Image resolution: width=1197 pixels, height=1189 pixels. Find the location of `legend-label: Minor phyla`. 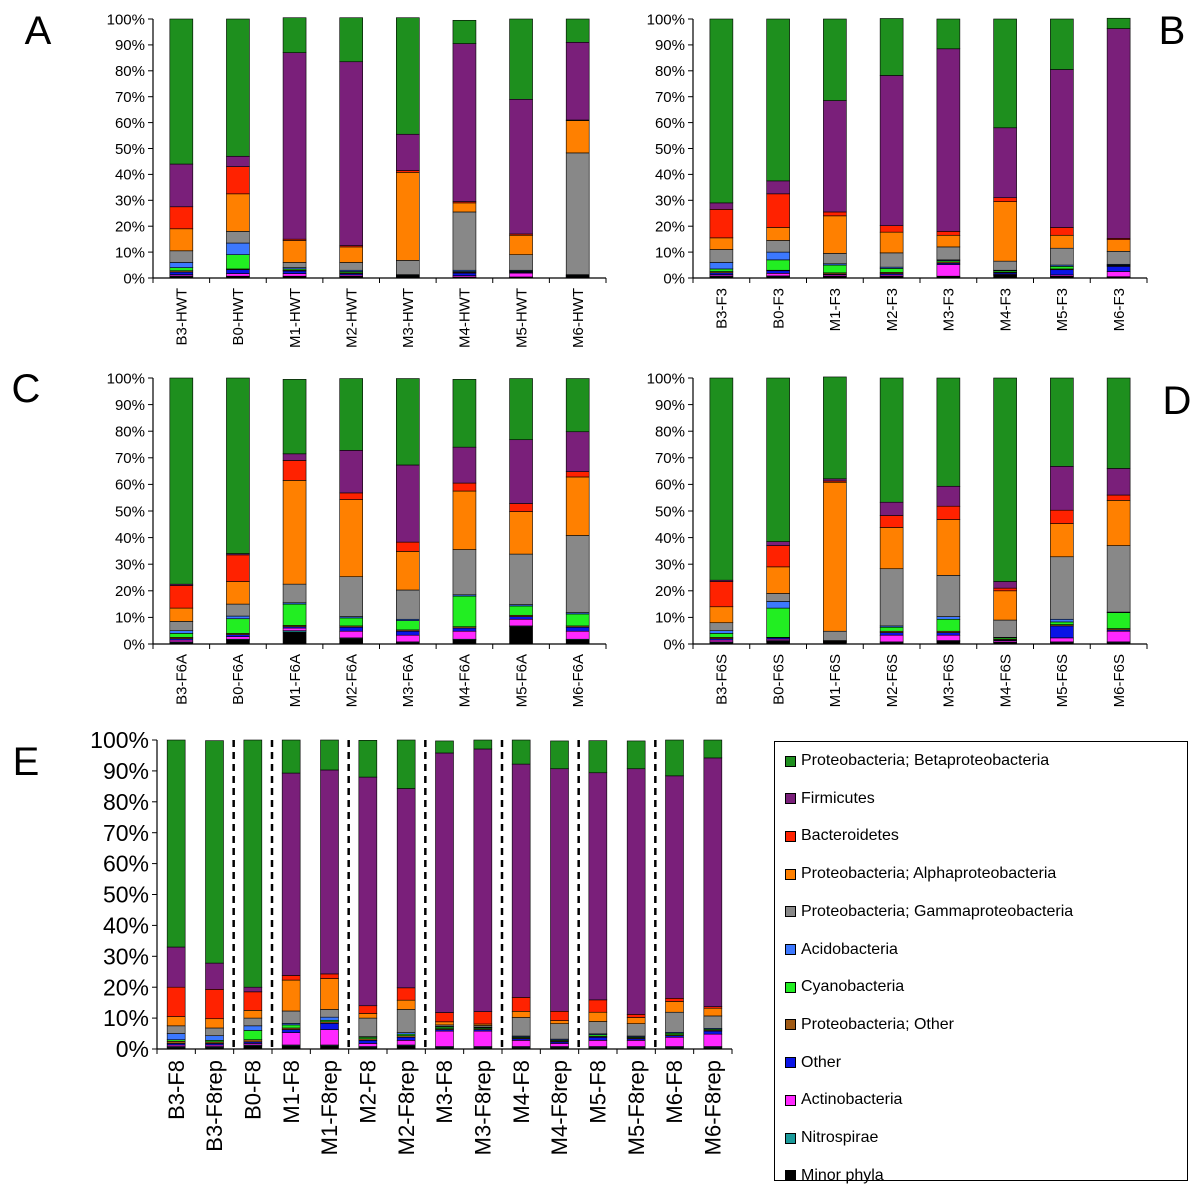

legend-label: Minor phyla is located at coordinates (842, 1175).